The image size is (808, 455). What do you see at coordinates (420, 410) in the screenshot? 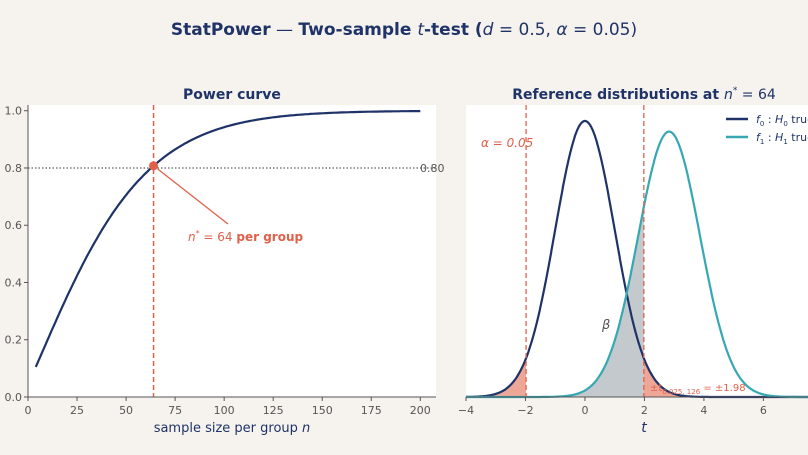
I see `x-tick-label: 200` at bounding box center [420, 410].